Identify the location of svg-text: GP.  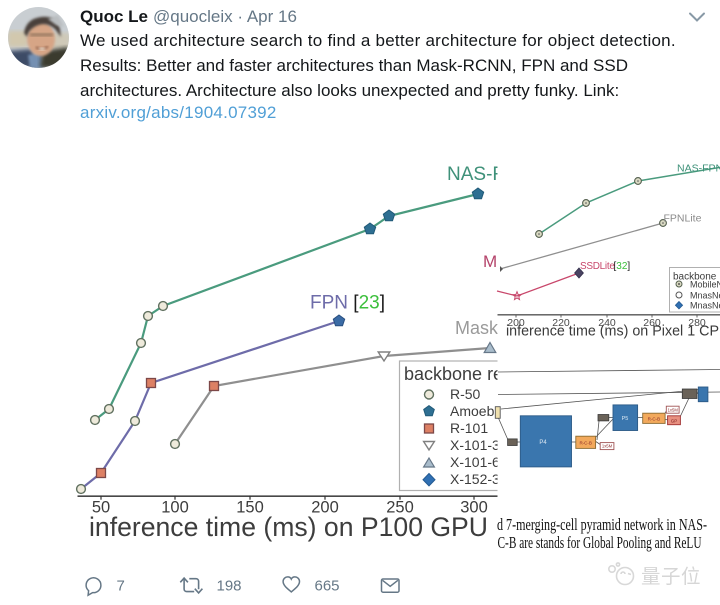
(674, 421).